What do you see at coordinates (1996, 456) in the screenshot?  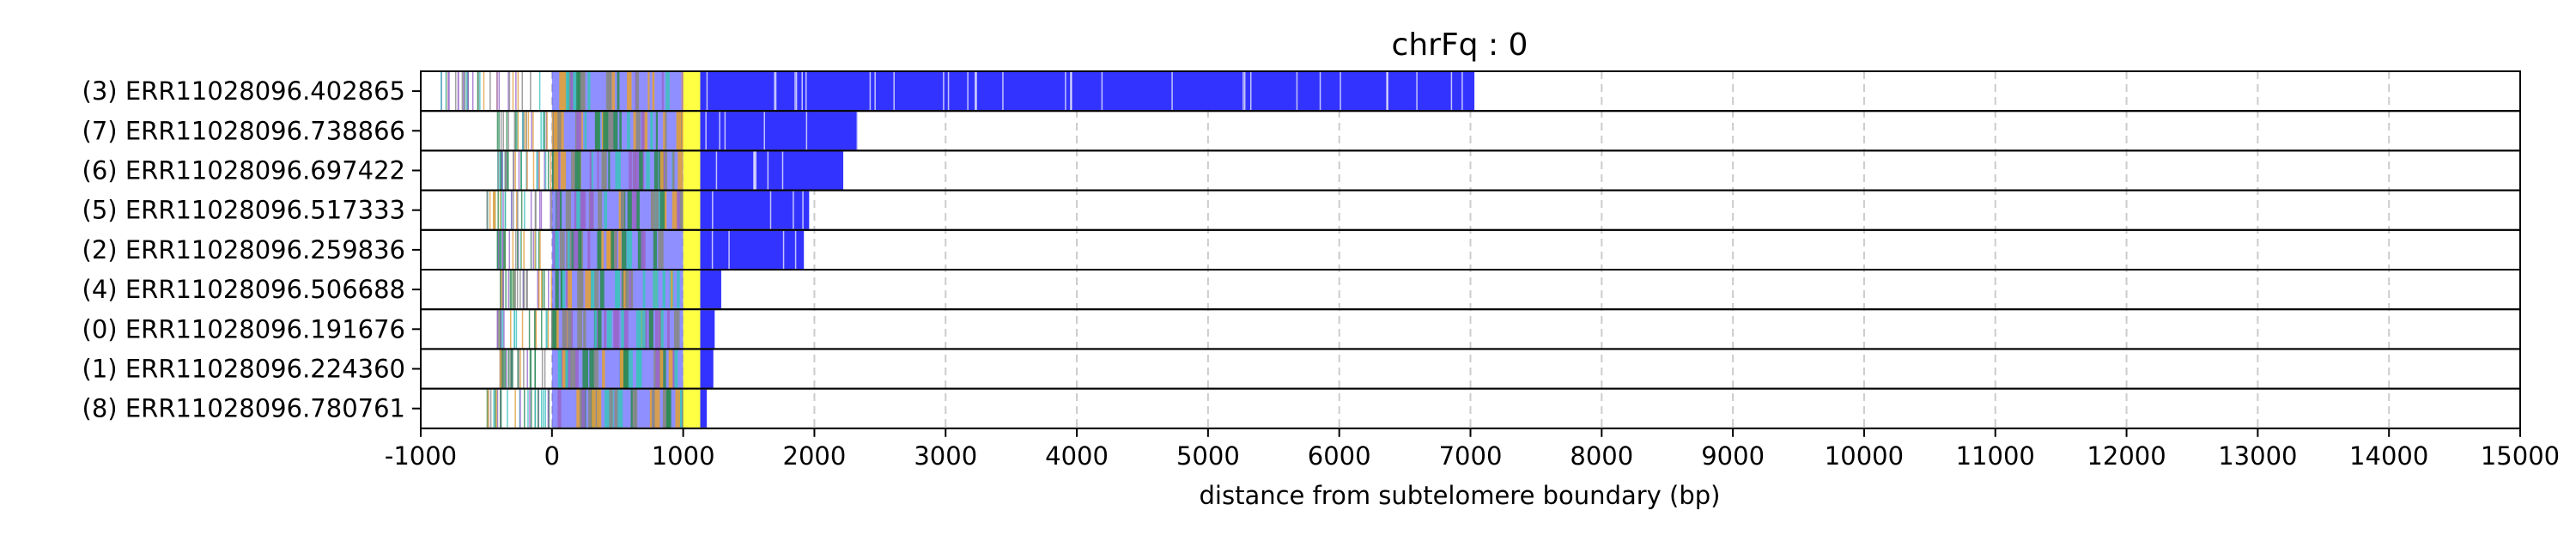 I see `x-tick-label-12: 11000` at bounding box center [1996, 456].